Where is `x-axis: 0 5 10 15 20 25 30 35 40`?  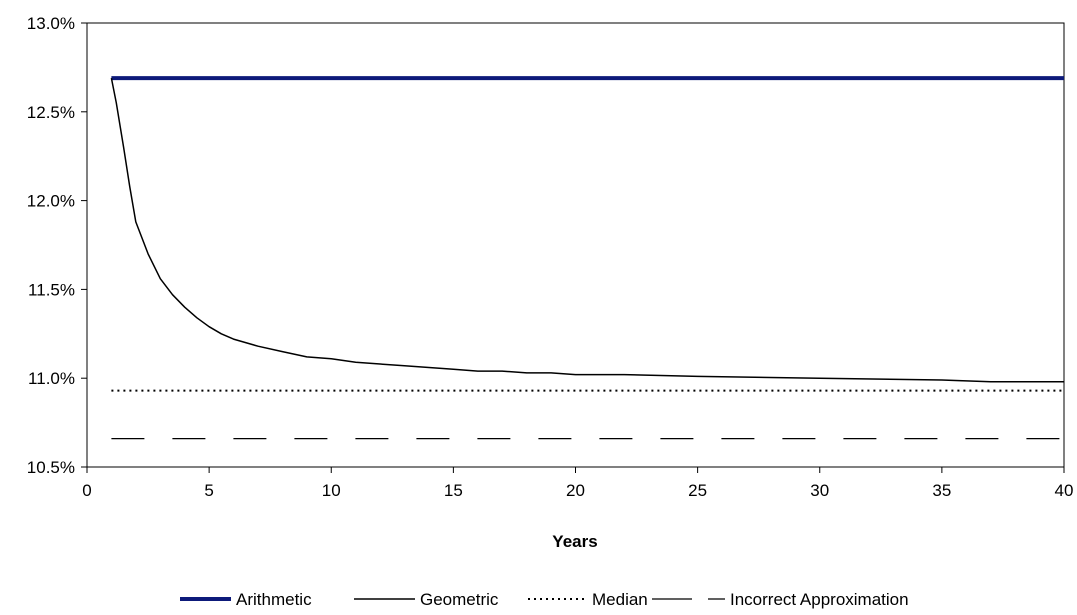 x-axis: 0 5 10 15 20 25 30 35 40 is located at coordinates (577, 483).